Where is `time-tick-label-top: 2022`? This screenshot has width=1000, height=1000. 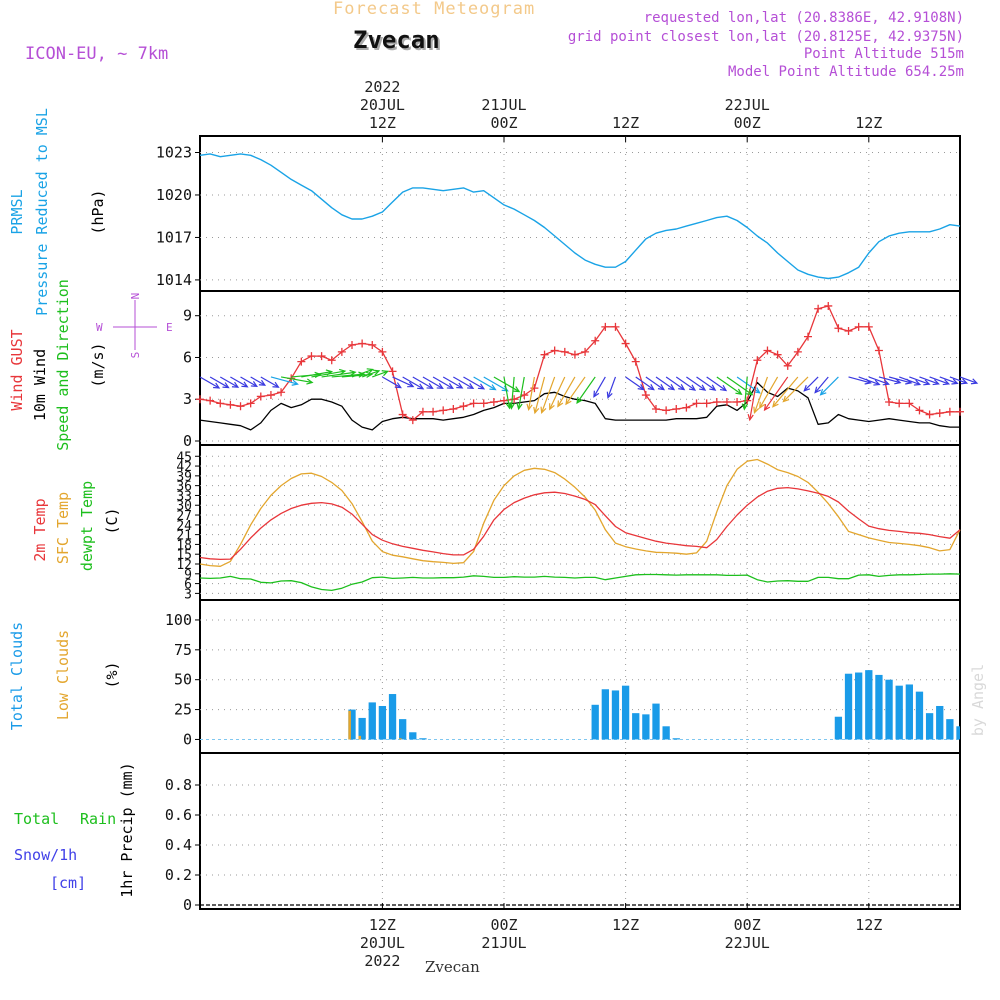 time-tick-label-top: 2022 is located at coordinates (382, 87).